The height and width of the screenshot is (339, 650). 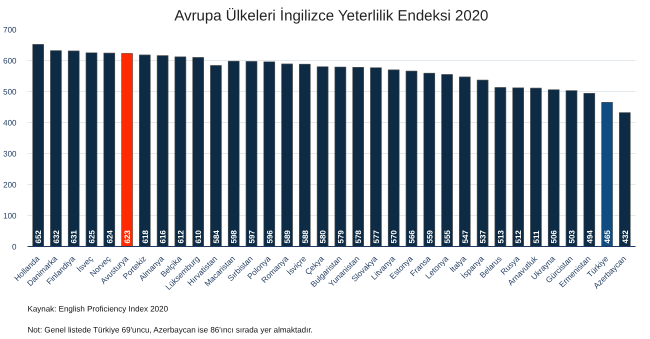 I want to click on data-label: 612, so click(x=181, y=237).